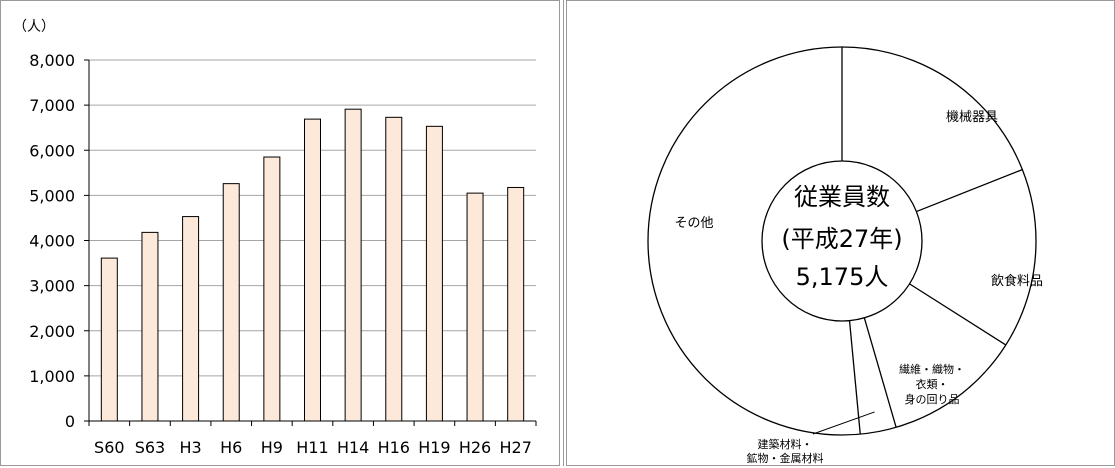 This screenshot has height=468, width=1115. Describe the element at coordinates (52, 241) in the screenshot. I see `y-tick-label: 4,000` at that location.